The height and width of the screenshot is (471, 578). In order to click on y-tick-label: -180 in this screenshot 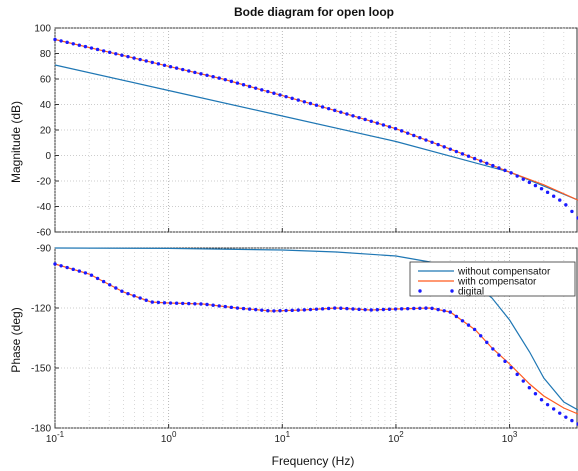, I will do `click(41, 429)`.